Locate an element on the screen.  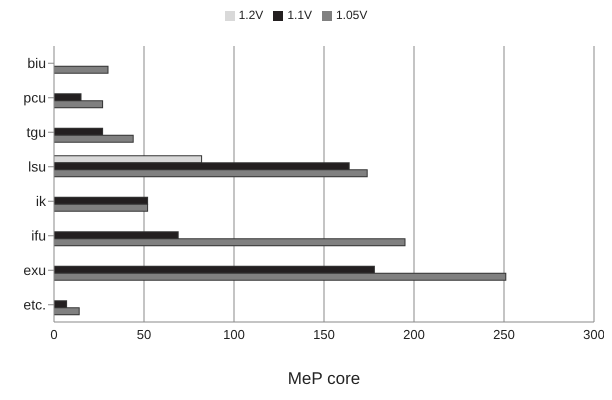
legend-label: 1.1V is located at coordinates (299, 15).